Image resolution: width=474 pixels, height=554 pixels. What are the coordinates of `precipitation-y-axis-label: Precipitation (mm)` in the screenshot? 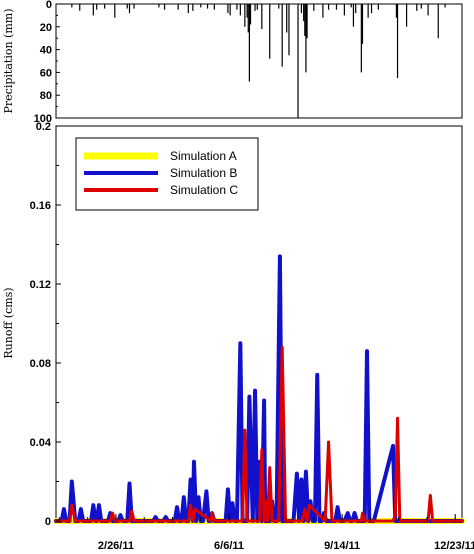 It's located at (8, 61).